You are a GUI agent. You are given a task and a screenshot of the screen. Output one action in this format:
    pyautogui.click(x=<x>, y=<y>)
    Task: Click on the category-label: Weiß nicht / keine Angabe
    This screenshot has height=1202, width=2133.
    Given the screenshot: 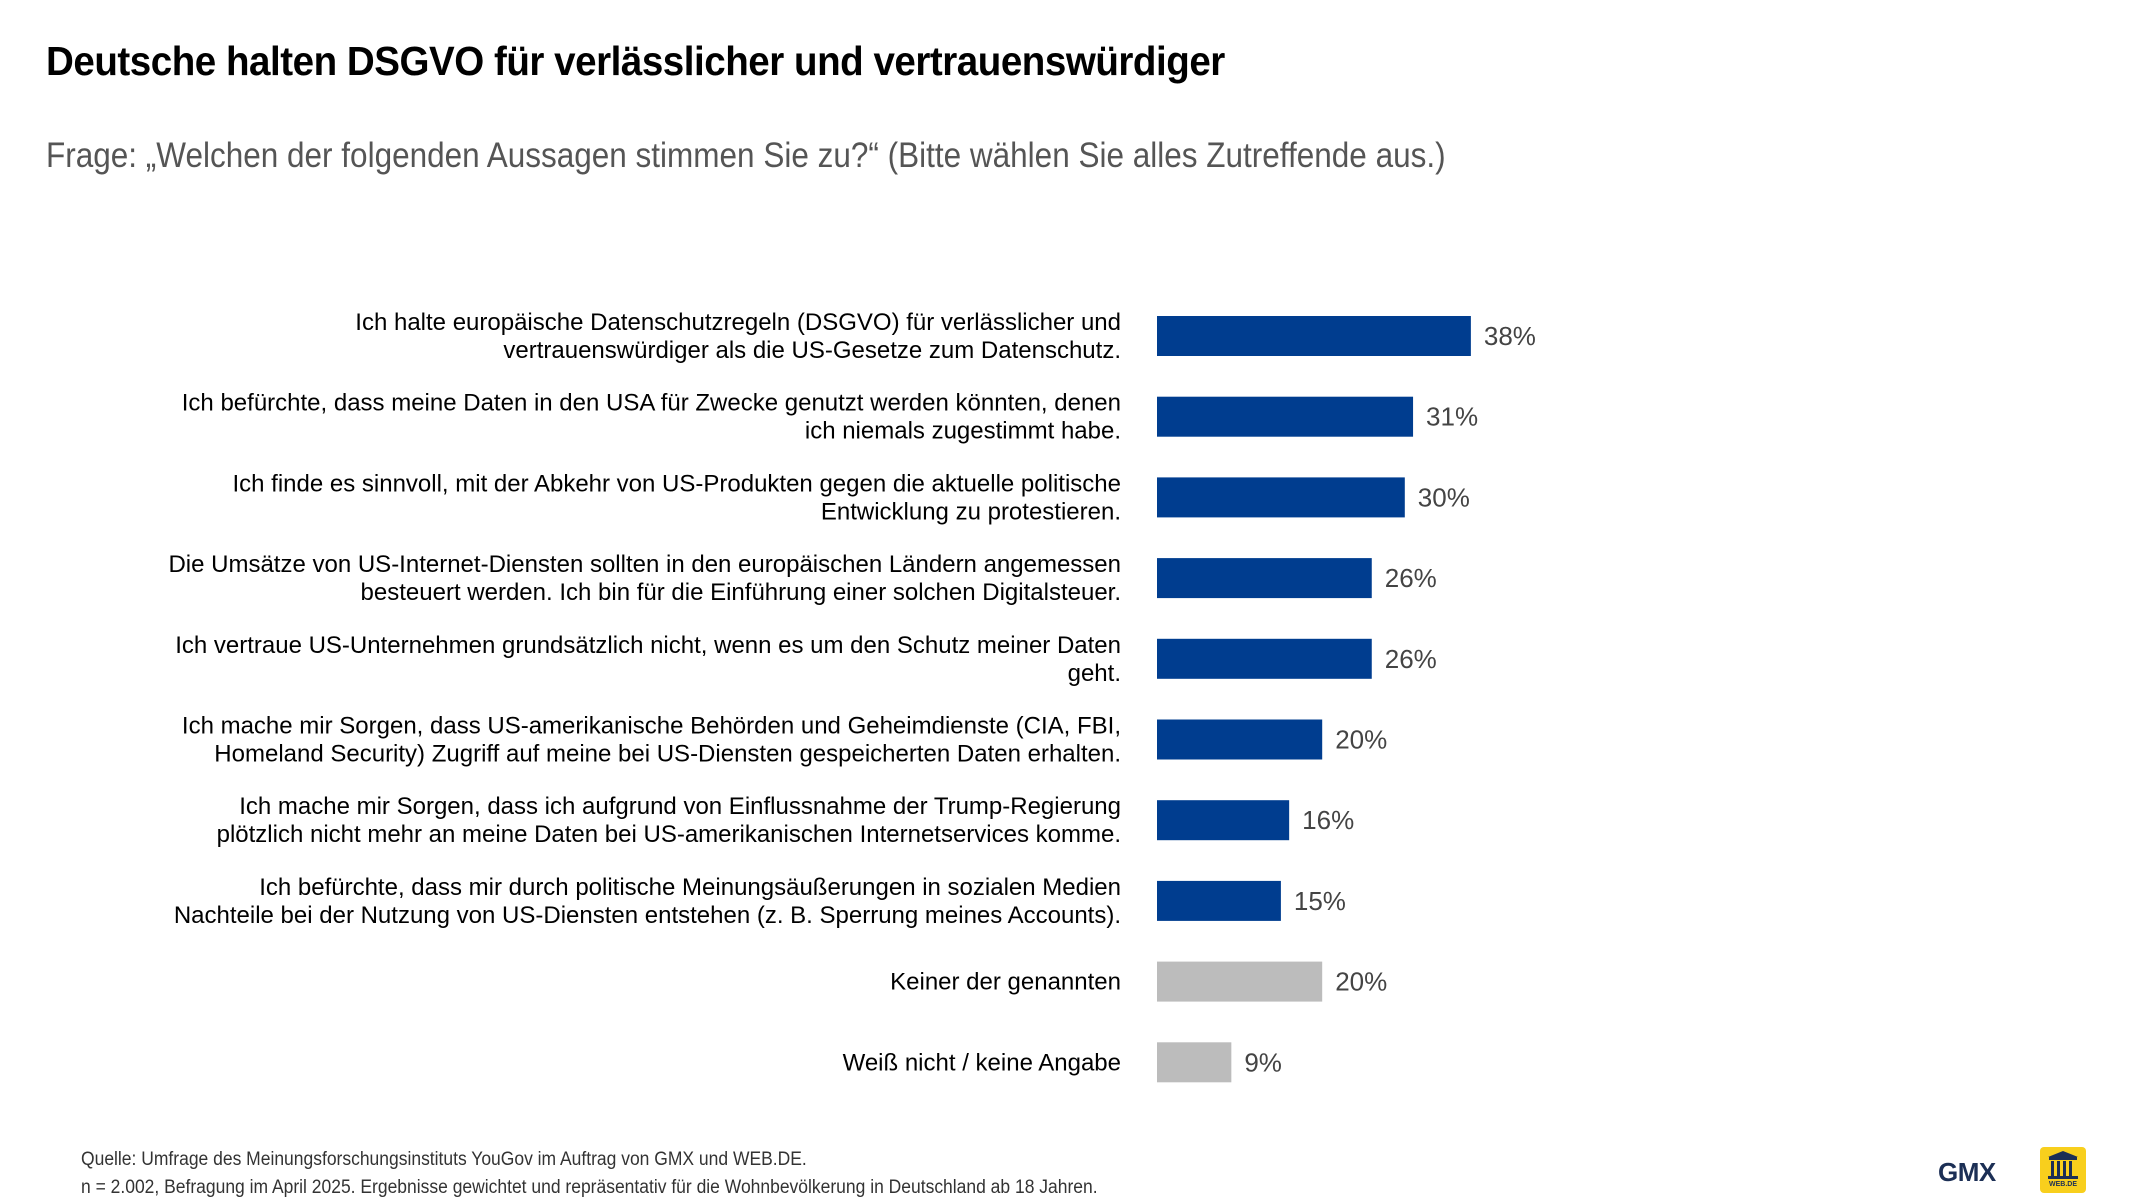 What is the action you would take?
    pyautogui.click(x=982, y=1062)
    